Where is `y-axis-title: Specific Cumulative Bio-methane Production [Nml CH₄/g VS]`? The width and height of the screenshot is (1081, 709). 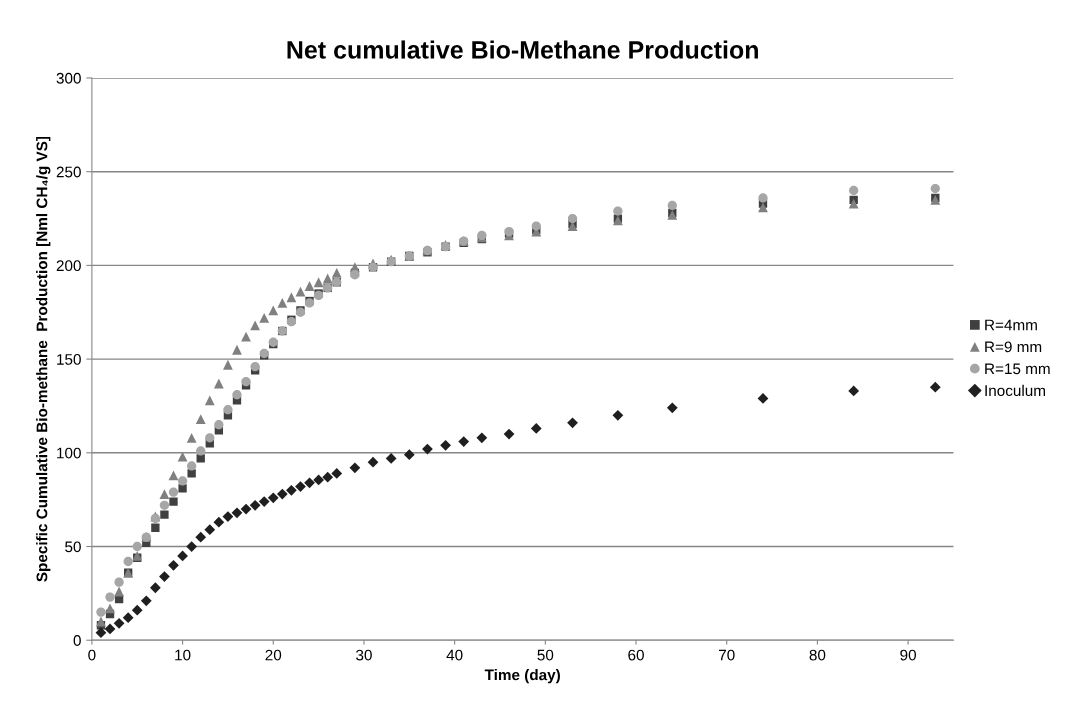 y-axis-title: Specific Cumulative Bio-methane Production [Nml CH₄/g VS] is located at coordinates (43, 359).